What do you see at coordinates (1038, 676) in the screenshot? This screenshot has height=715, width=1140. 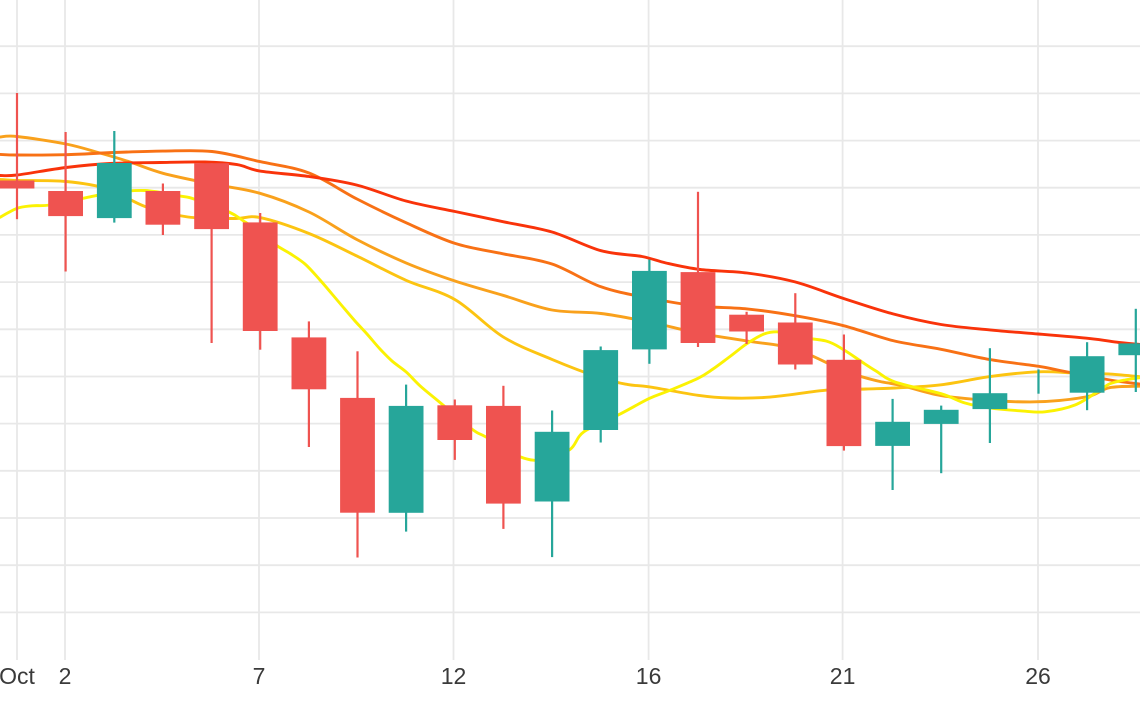 I see `svg-text: 26` at bounding box center [1038, 676].